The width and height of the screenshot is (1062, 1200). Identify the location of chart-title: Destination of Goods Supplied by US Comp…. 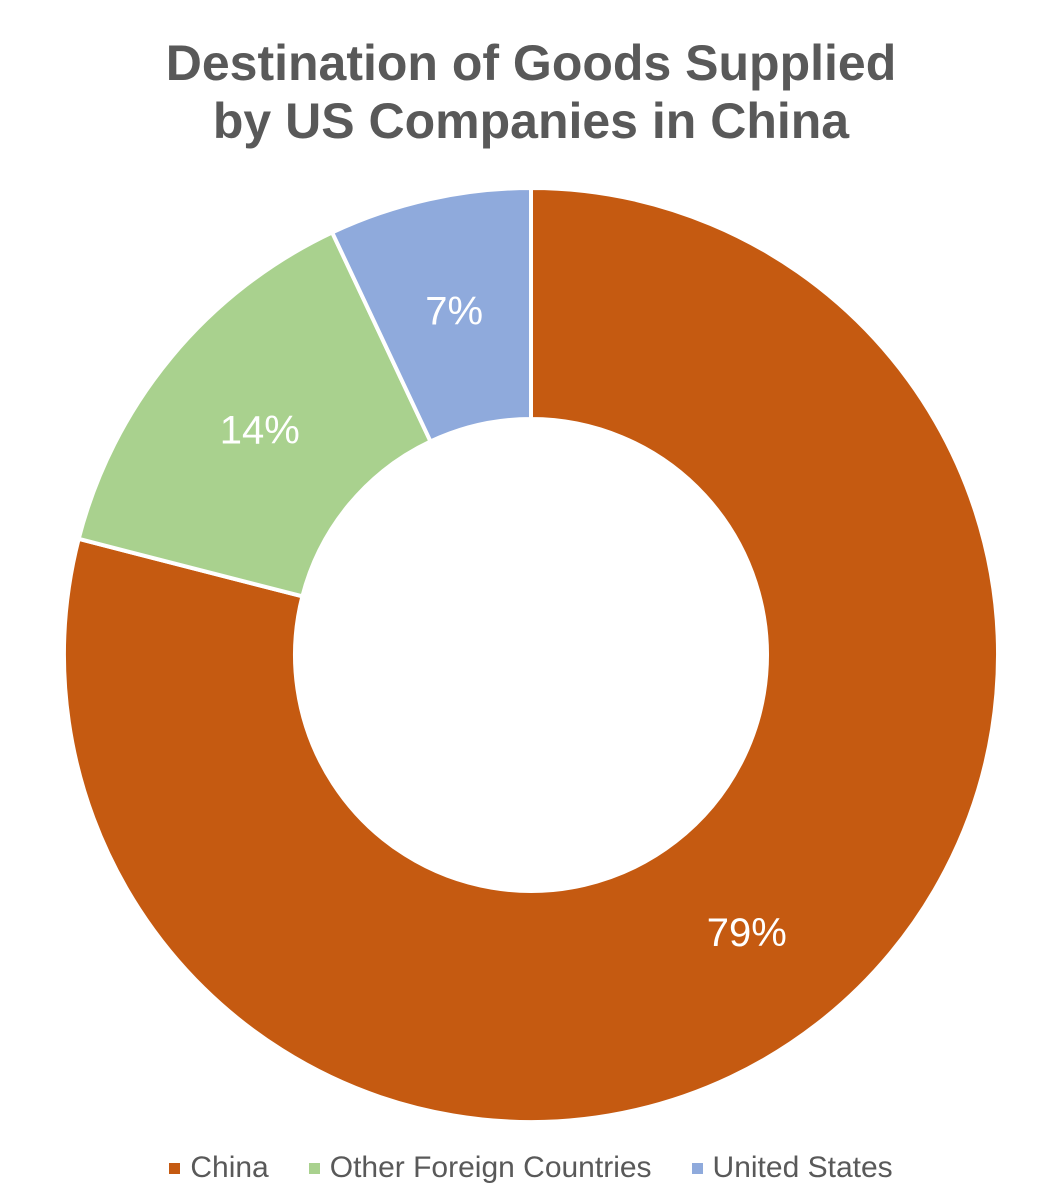
(531, 92).